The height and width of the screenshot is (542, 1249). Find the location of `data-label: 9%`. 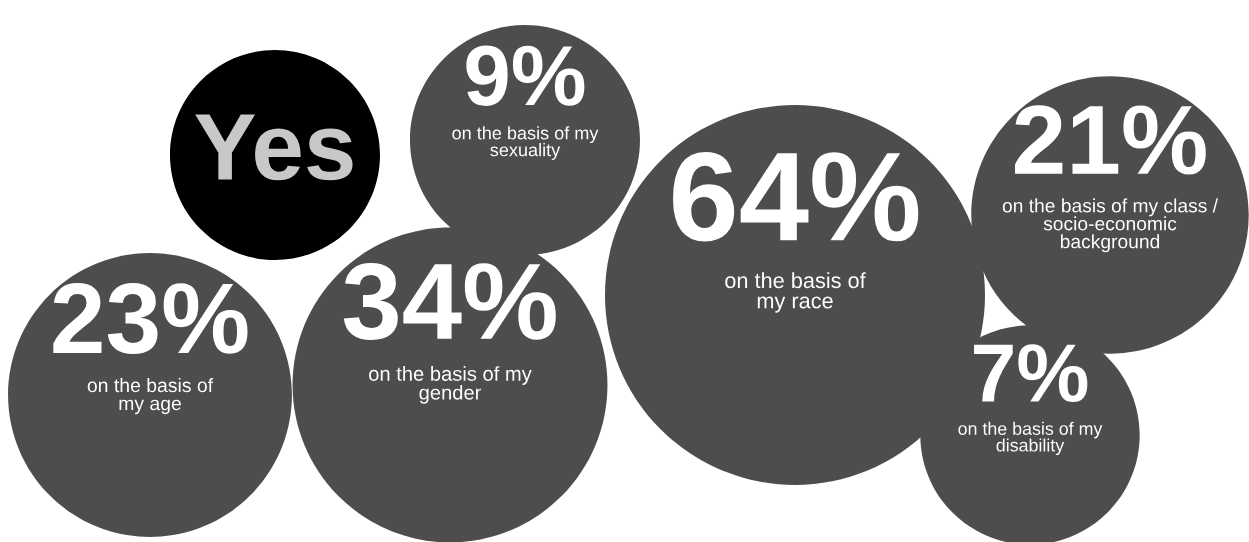

data-label: 9% is located at coordinates (525, 75).